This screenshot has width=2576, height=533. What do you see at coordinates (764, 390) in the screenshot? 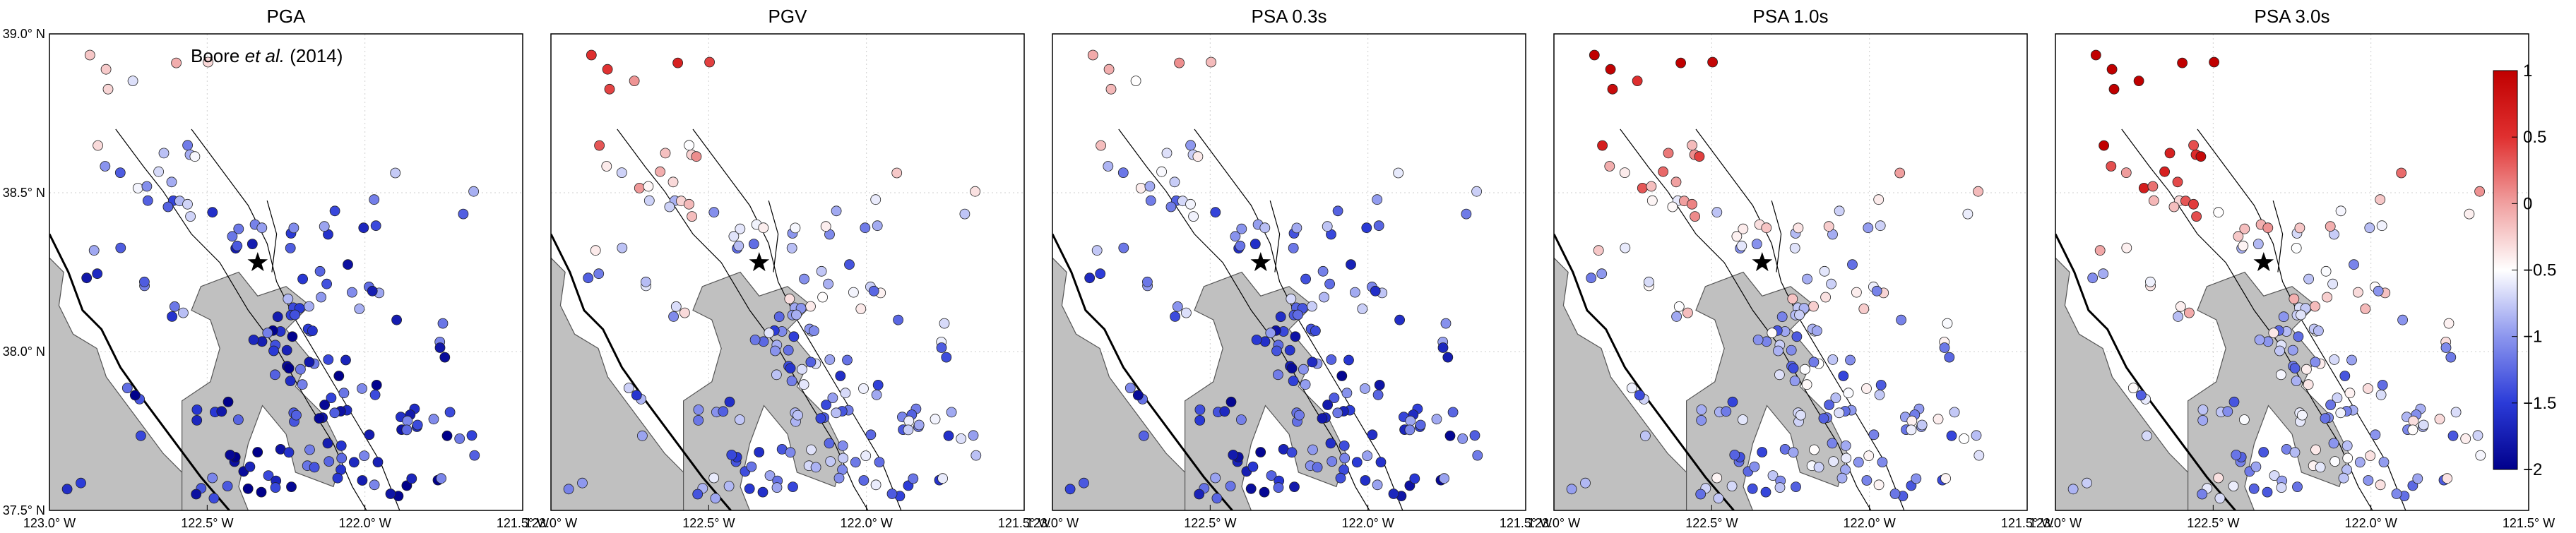
I see `land-area` at bounding box center [764, 390].